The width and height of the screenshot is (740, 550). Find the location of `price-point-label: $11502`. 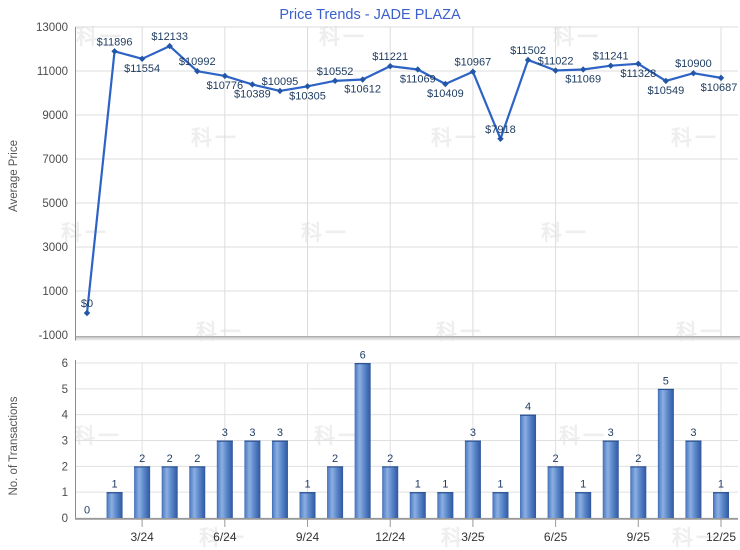

price-point-label: $11502 is located at coordinates (528, 51).